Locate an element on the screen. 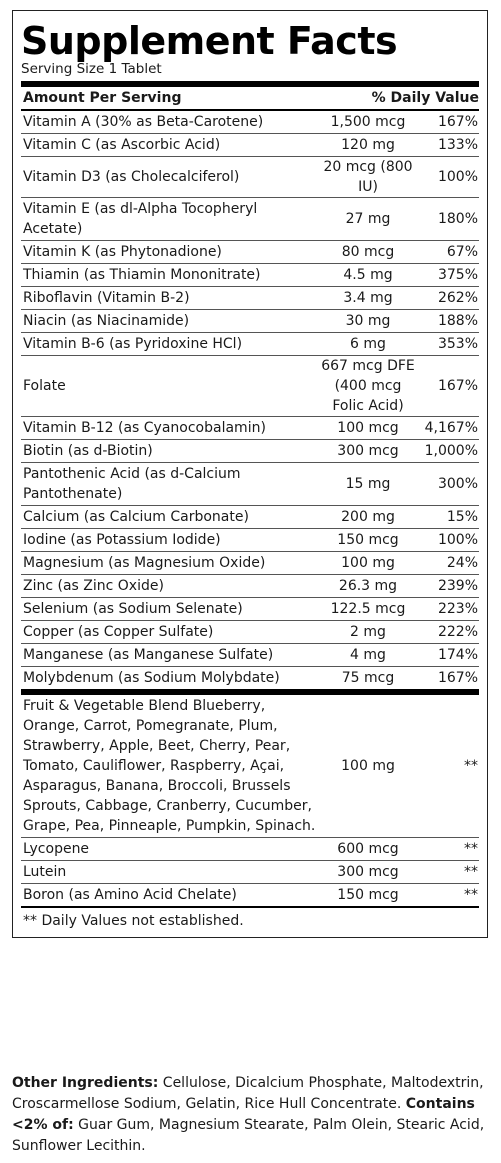  nutrient-name: Magnesium (as Magnesium Oxide) is located at coordinates (144, 563).